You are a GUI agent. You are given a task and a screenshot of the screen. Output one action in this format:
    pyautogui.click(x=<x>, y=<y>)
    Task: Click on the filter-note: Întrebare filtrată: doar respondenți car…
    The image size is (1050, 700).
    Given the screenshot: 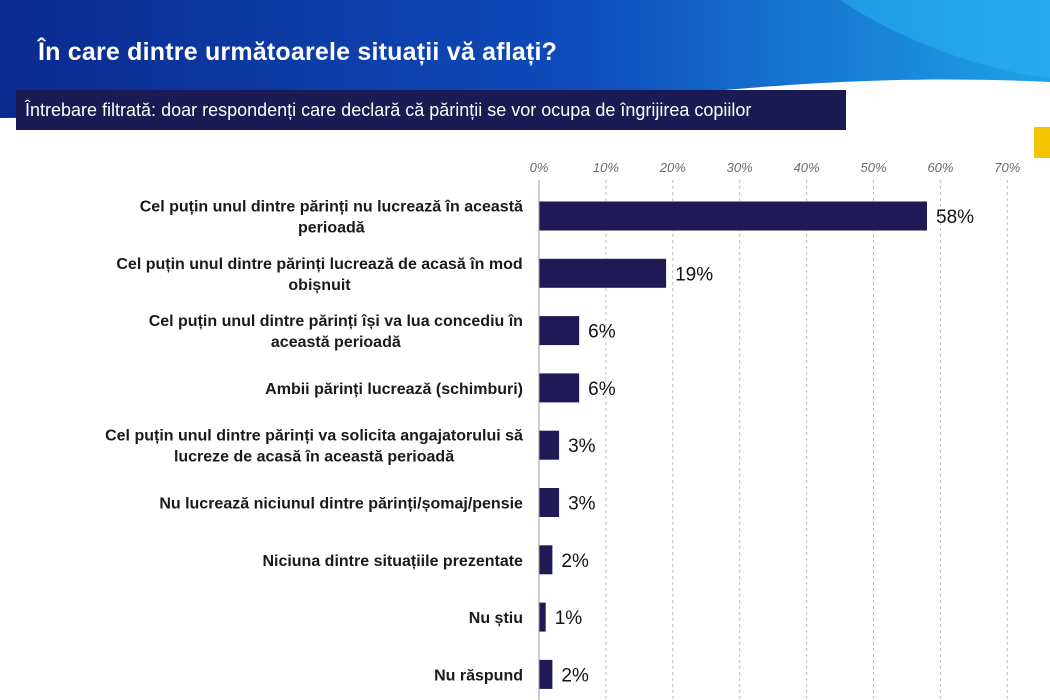 What is the action you would take?
    pyautogui.click(x=388, y=109)
    